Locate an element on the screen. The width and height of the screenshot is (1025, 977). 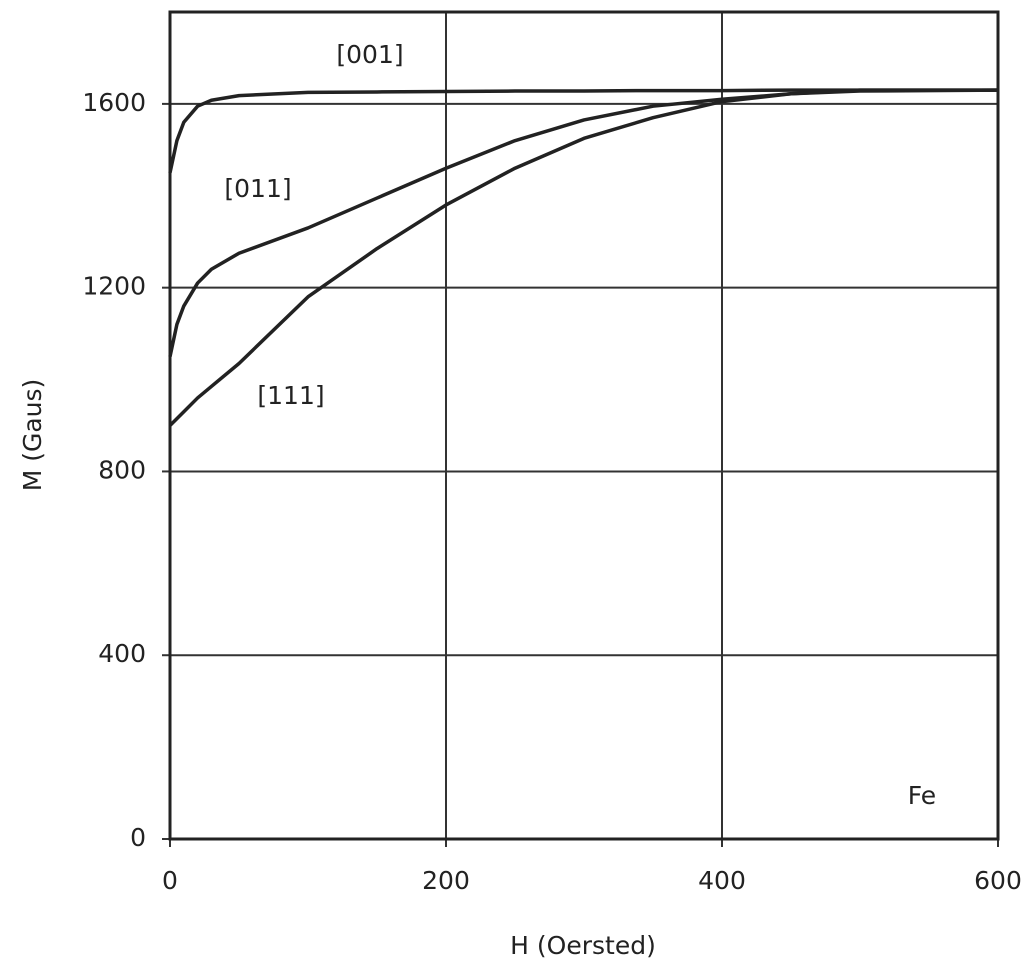
y-tick-label: 800 is located at coordinates (122, 469).